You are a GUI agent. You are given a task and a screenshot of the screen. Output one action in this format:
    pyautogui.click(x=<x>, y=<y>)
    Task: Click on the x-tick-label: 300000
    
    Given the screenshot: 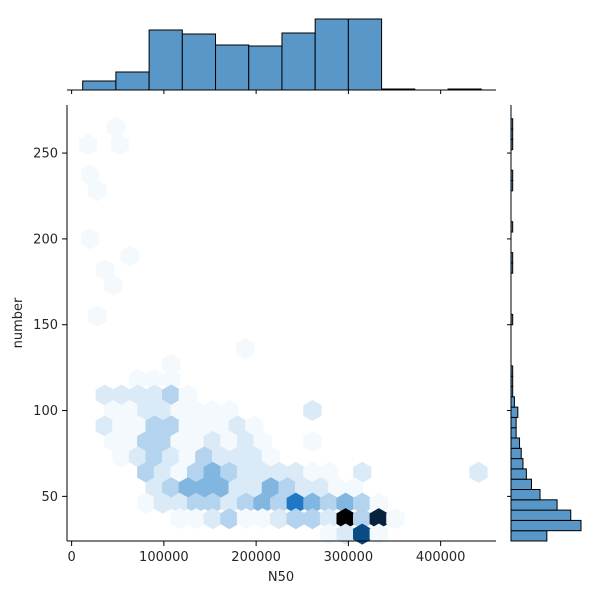 What is the action you would take?
    pyautogui.click(x=349, y=557)
    